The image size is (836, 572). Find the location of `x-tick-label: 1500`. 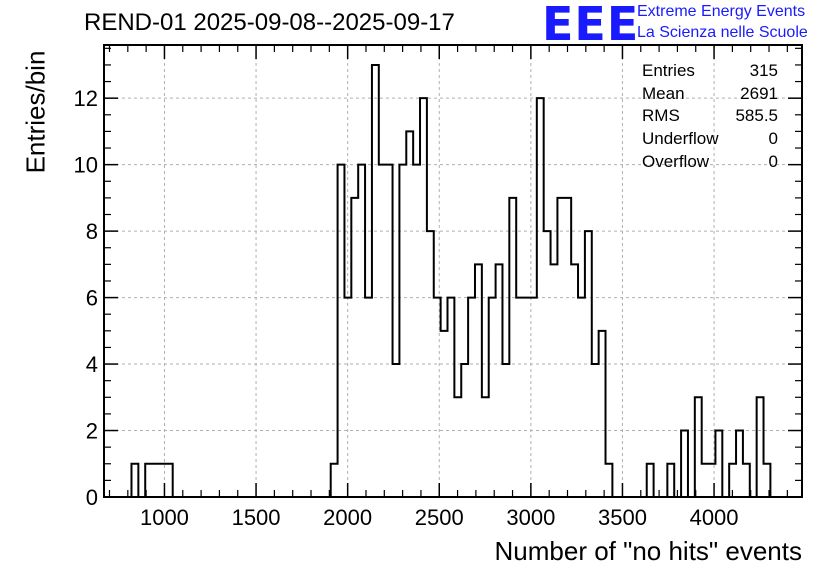

x-tick-label: 1500 is located at coordinates (256, 517).